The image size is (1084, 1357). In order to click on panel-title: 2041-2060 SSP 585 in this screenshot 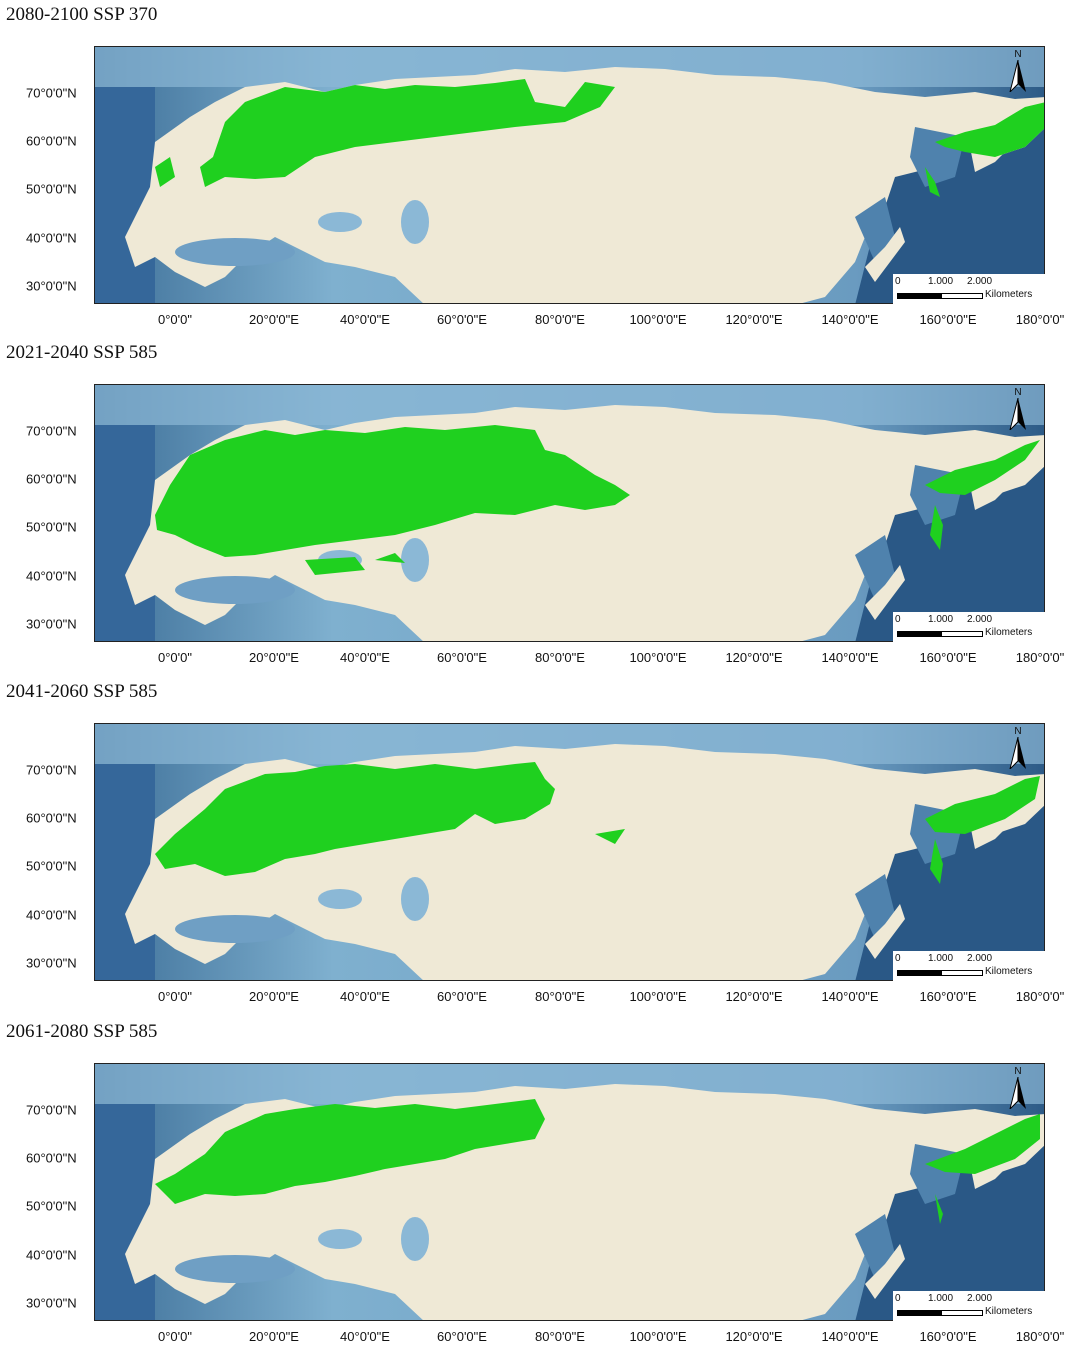, I will do `click(82, 691)`.